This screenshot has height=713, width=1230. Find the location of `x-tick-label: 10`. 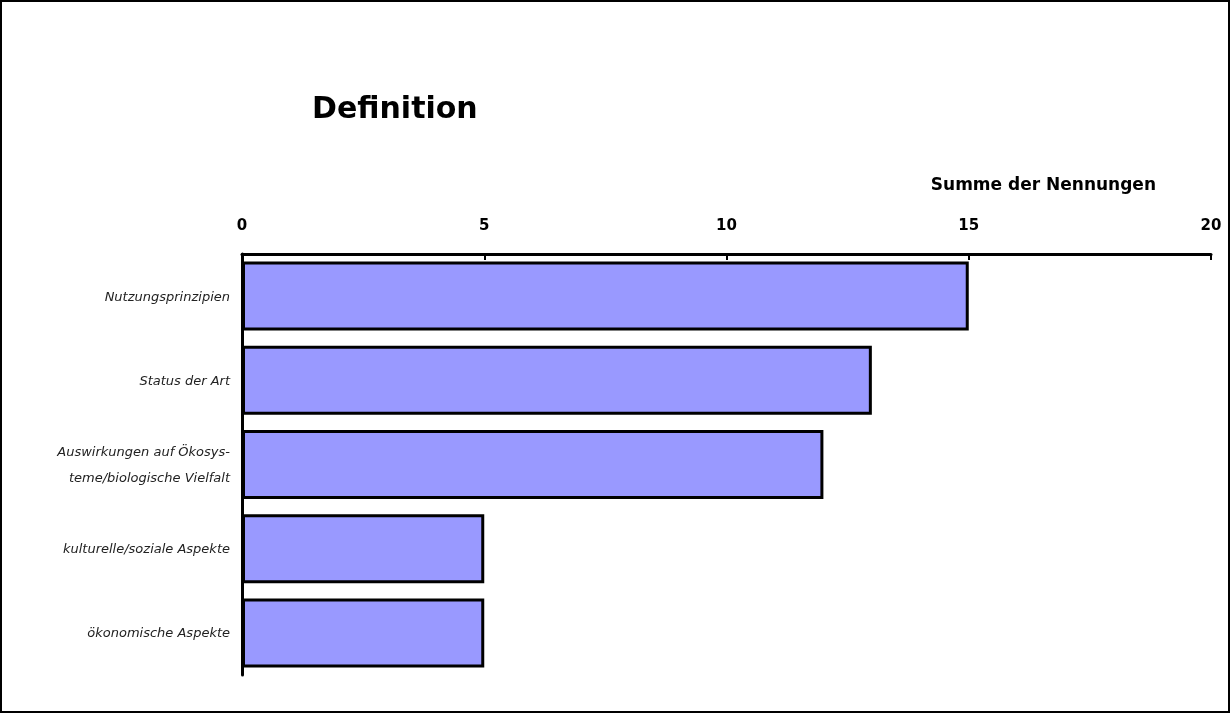

x-tick-label: 10 is located at coordinates (726, 224).